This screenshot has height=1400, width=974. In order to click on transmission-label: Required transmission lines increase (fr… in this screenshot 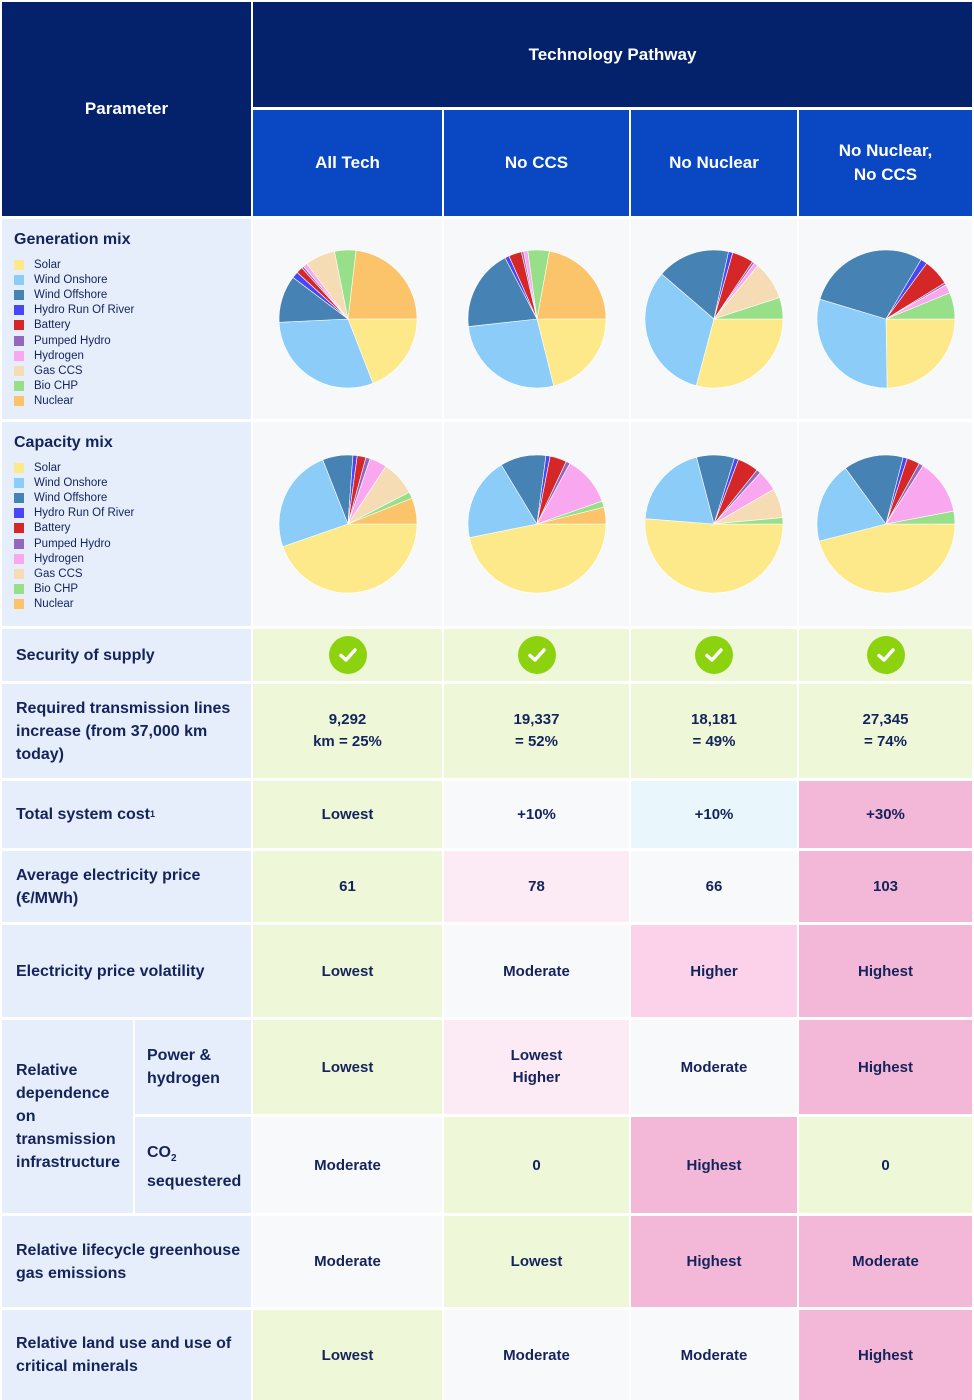, I will do `click(126, 731)`.